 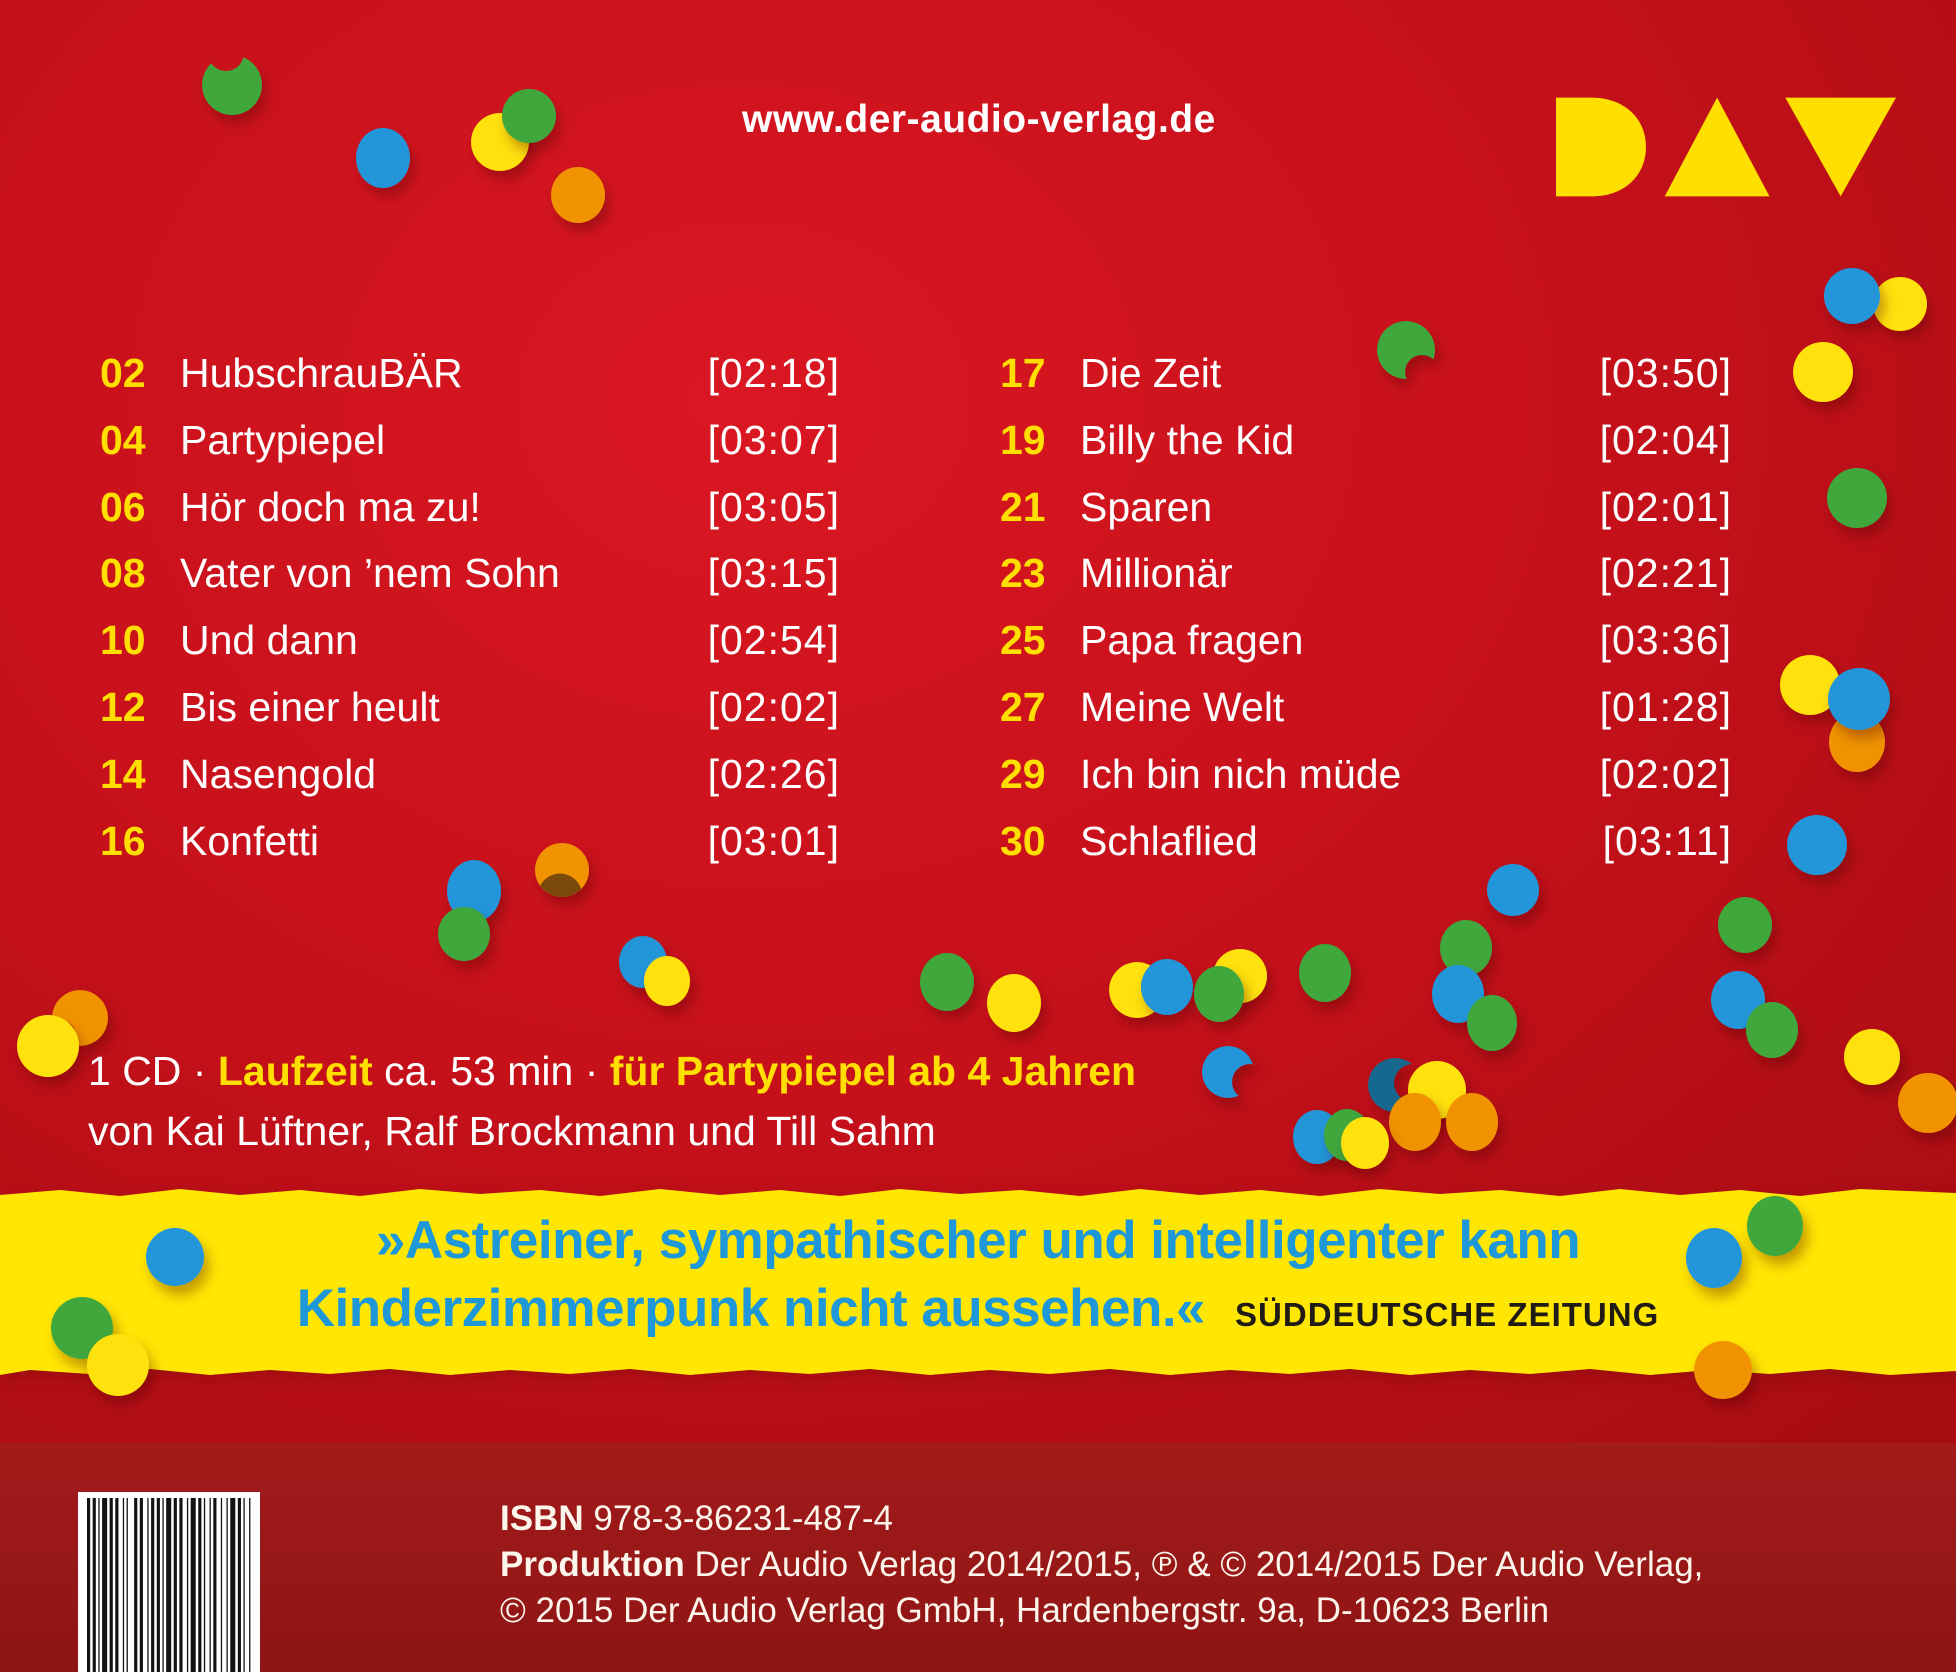 I want to click on isbn-value: 978-3-86231-487-4, so click(x=738, y=1518).